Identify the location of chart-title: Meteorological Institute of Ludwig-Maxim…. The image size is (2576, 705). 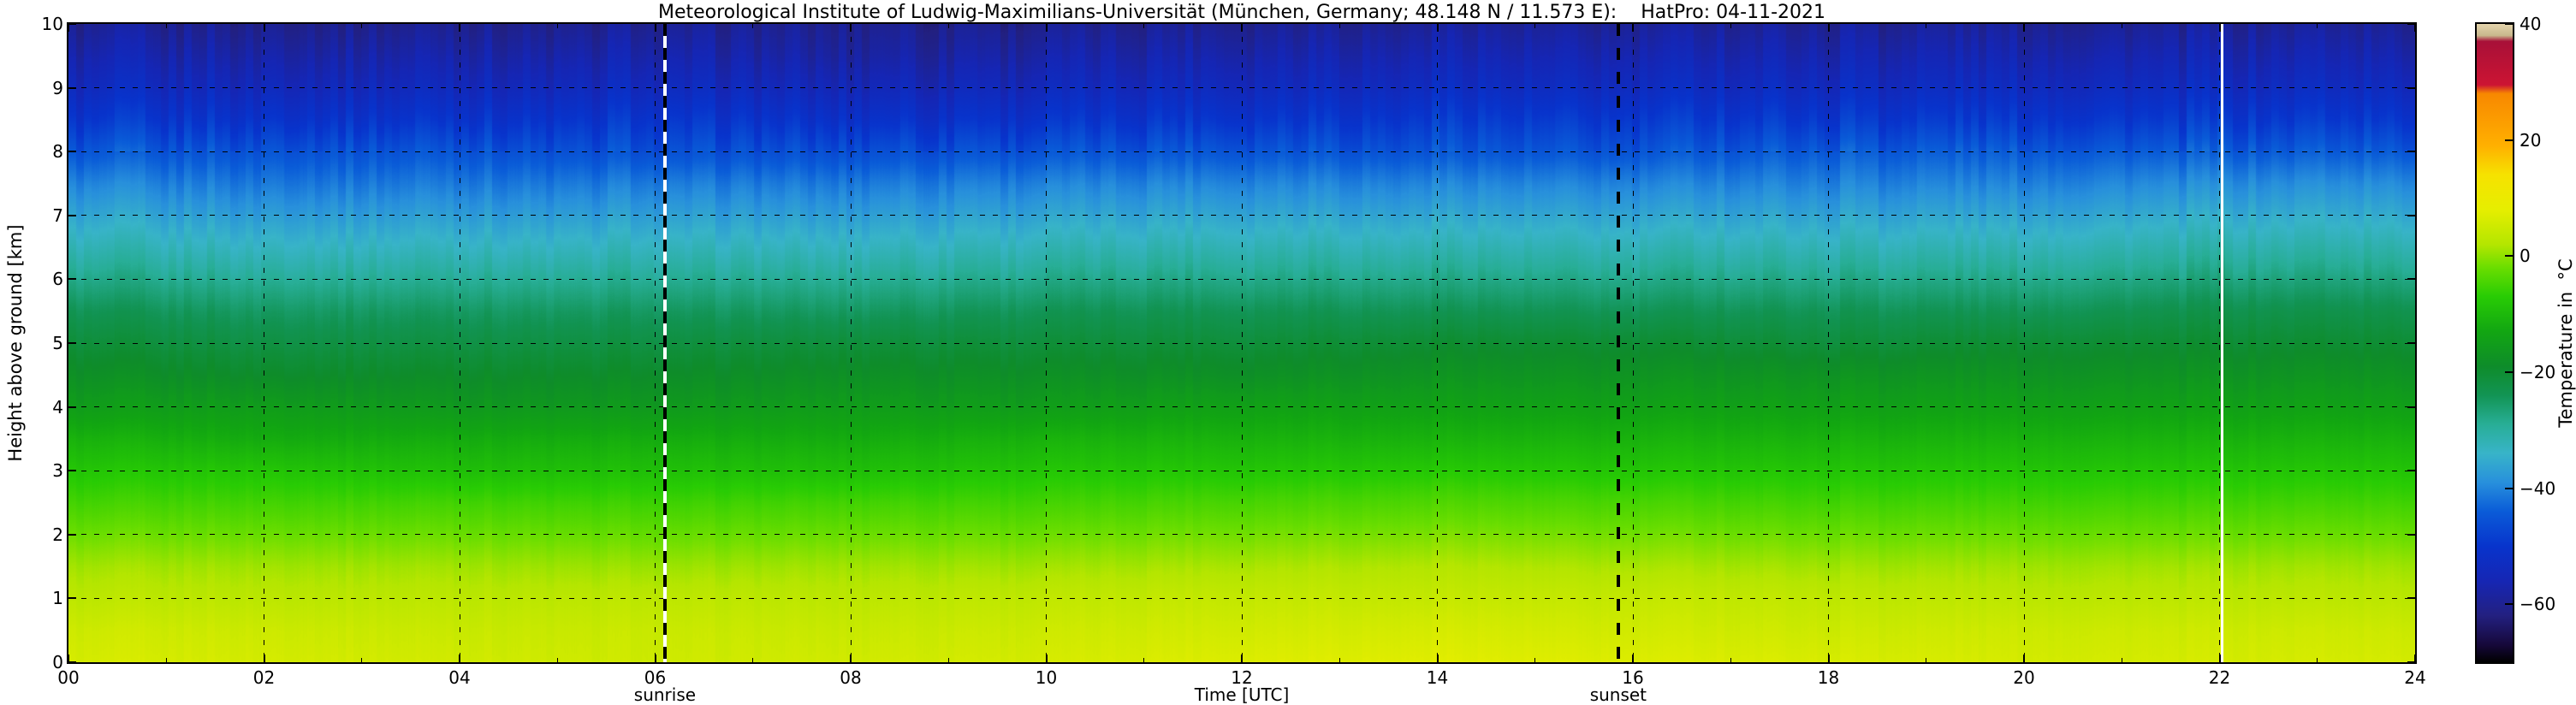
(1241, 12).